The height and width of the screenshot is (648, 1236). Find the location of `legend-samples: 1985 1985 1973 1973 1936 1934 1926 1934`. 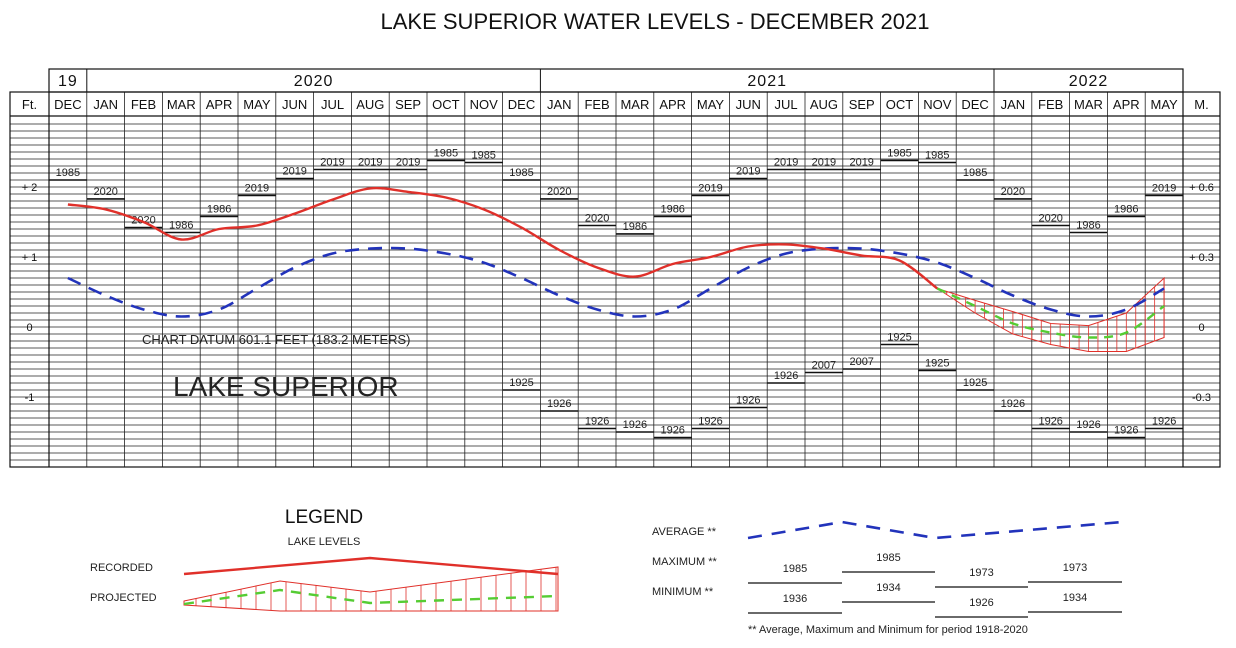

legend-samples: 1985 1985 1973 1973 1936 1934 1926 1934 is located at coordinates (653, 569).